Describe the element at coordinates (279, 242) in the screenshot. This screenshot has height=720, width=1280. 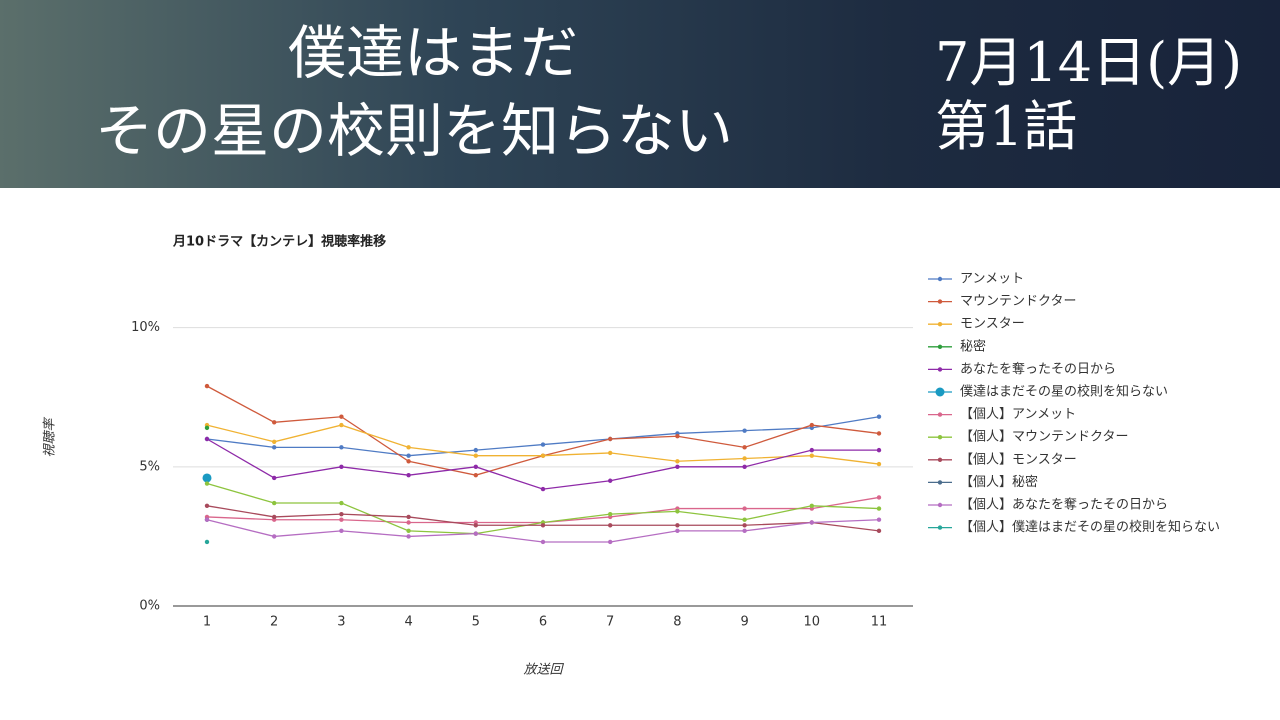
I see `chart-title: 月10ドラマ【カンテレ】視聴率推移` at that location.